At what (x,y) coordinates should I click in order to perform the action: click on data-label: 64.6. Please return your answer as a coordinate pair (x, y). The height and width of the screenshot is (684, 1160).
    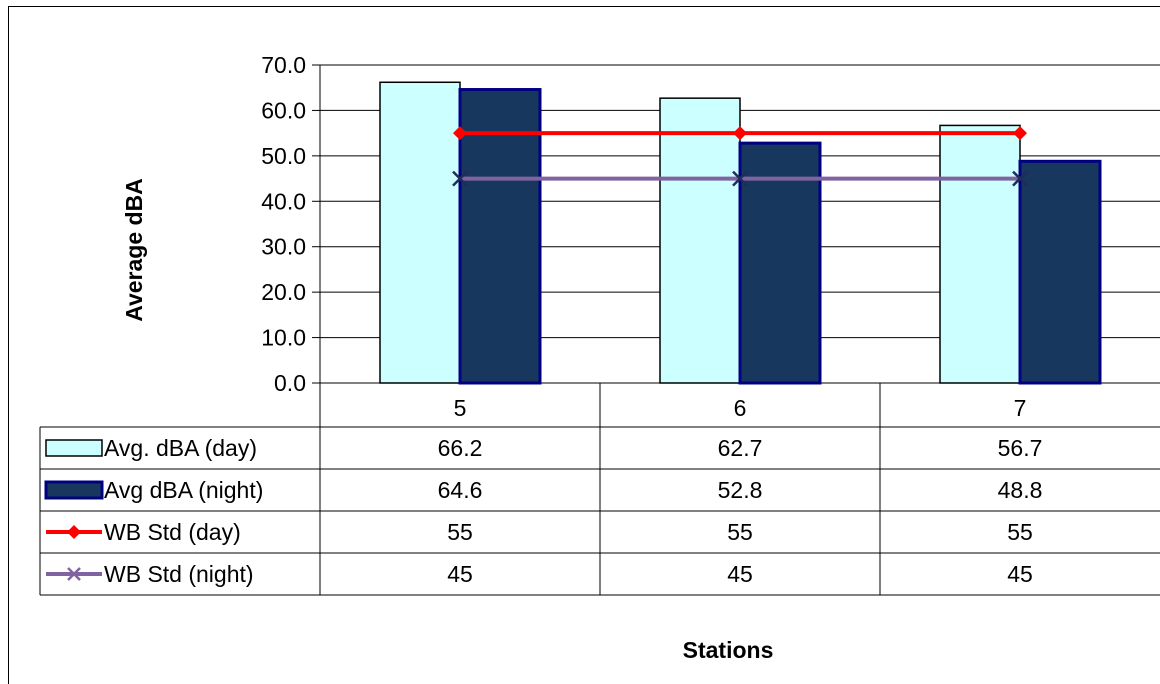
    Looking at the image, I should click on (460, 490).